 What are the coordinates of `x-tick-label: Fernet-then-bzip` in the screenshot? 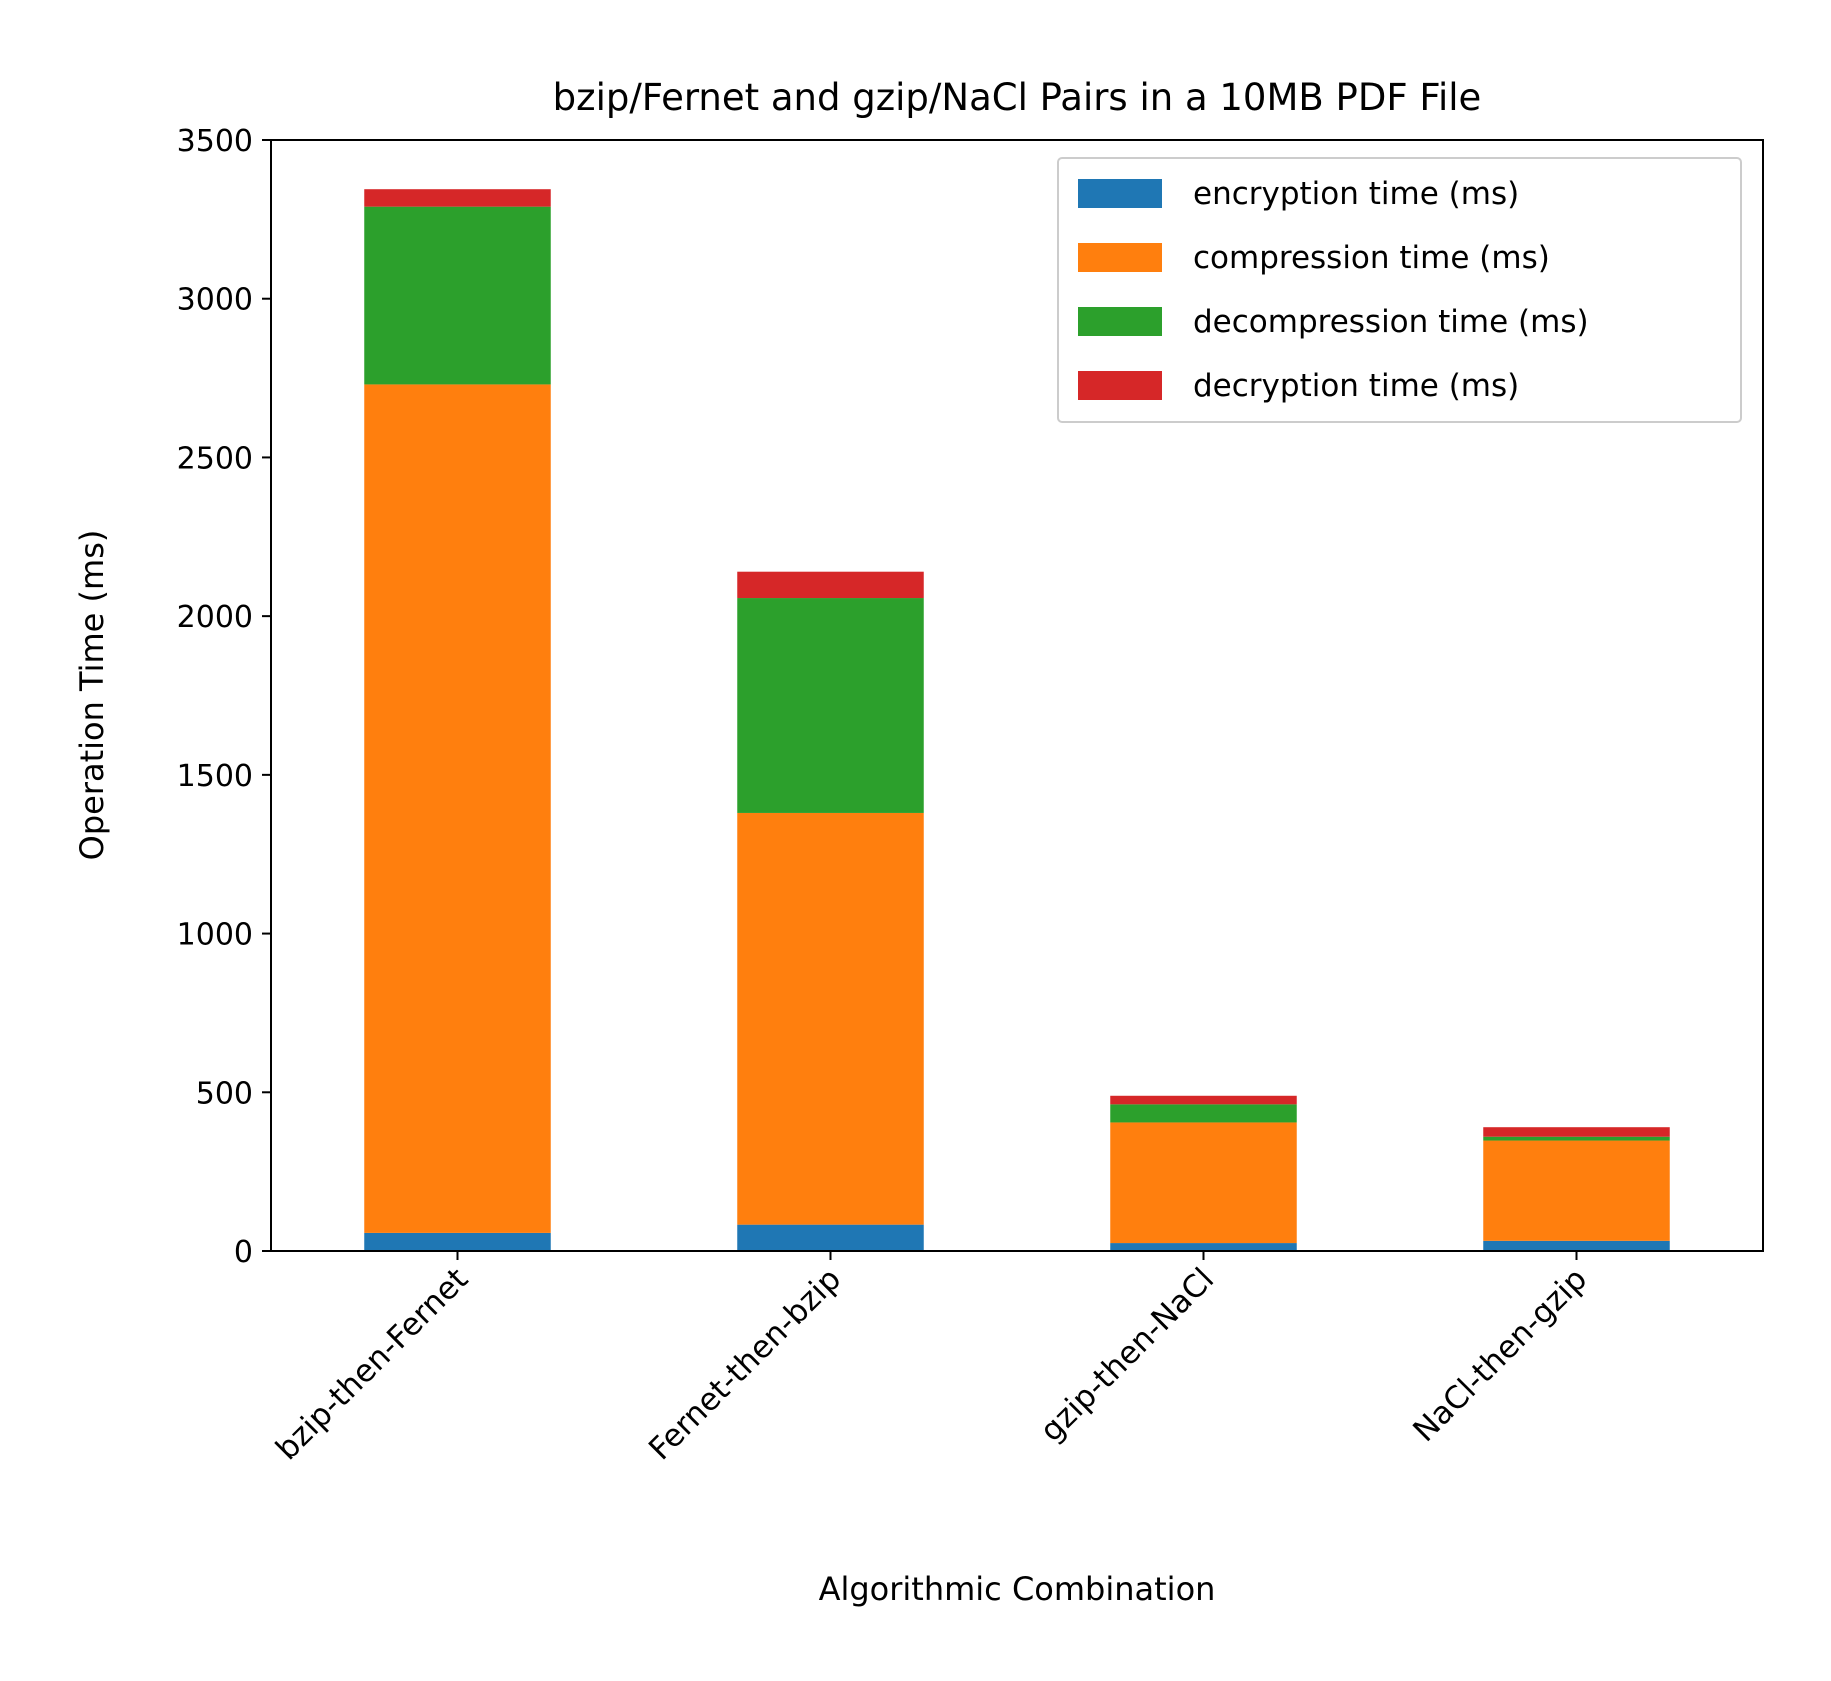 It's located at (745, 1364).